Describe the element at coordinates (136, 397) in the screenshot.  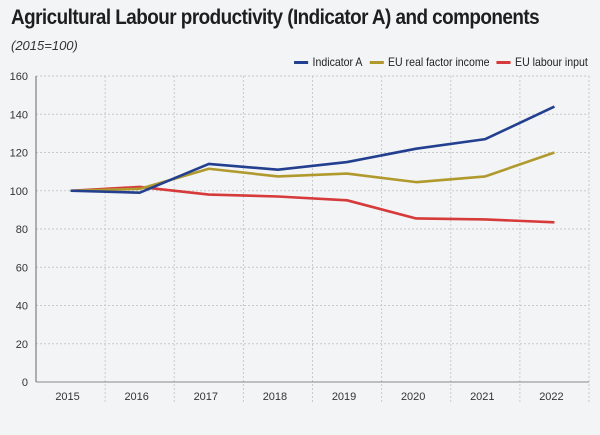
I see `x-tick-label: 2016` at that location.